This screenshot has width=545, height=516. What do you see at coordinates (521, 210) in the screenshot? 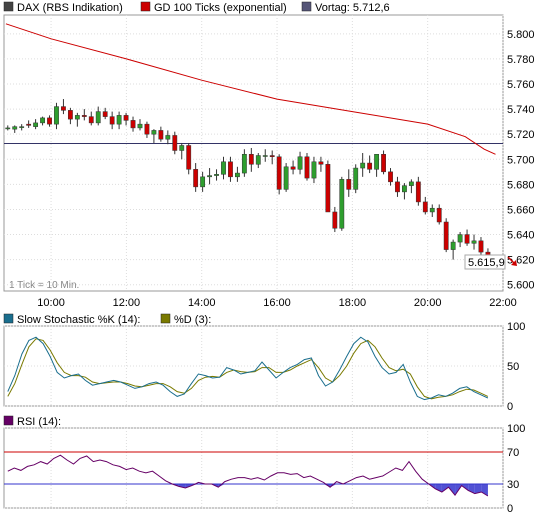
I see `price-y-tick-label: 5.660` at bounding box center [521, 210].